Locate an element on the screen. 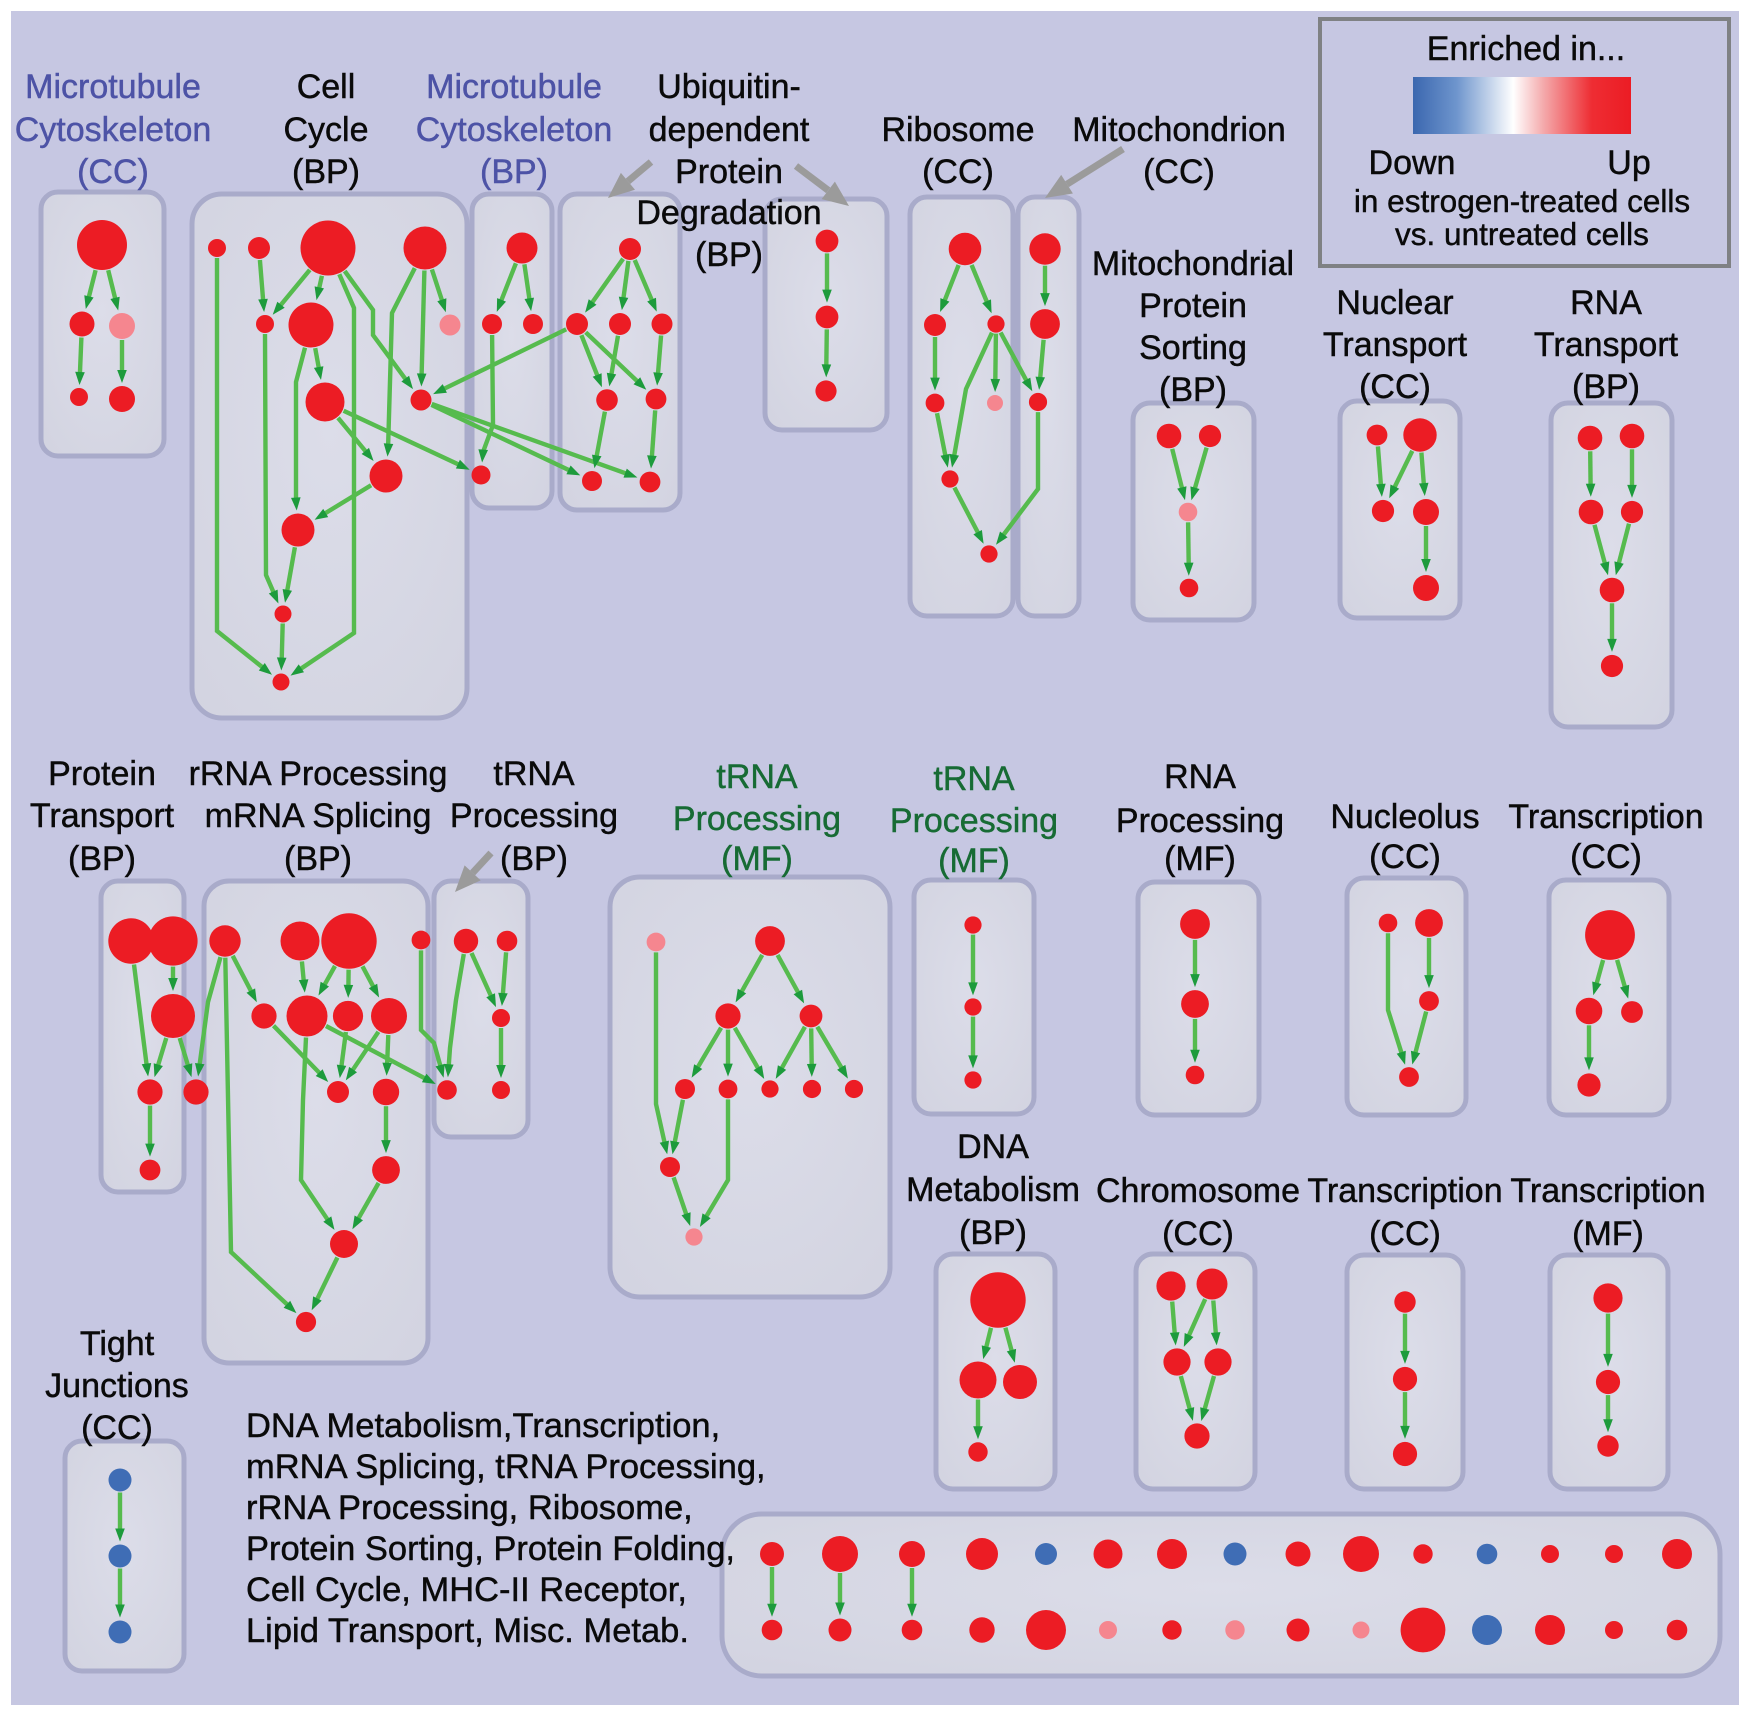 The image size is (1750, 1715). svg-text: in estrogen-treated cells is located at coordinates (1522, 201).